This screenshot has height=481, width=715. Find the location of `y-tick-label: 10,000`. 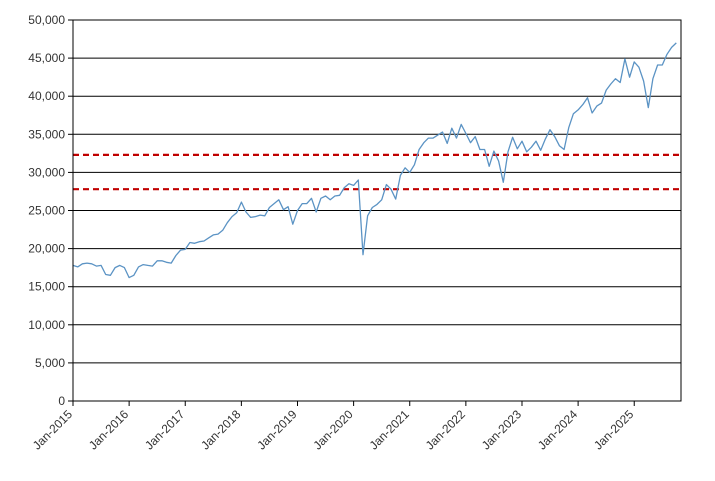

y-tick-label: 10,000 is located at coordinates (46, 325).